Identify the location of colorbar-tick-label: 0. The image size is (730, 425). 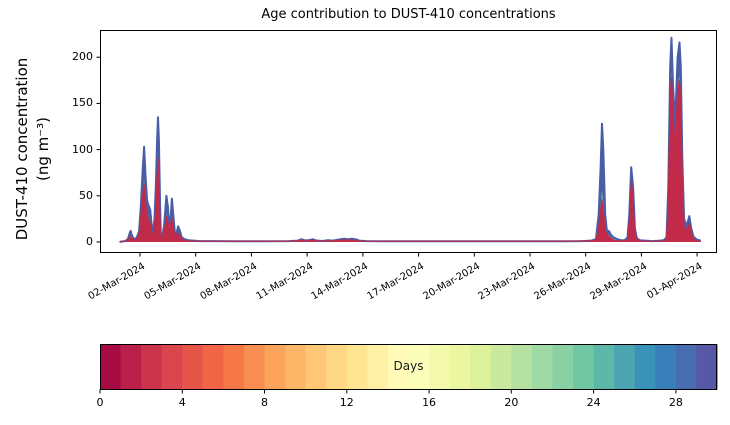
(100, 402).